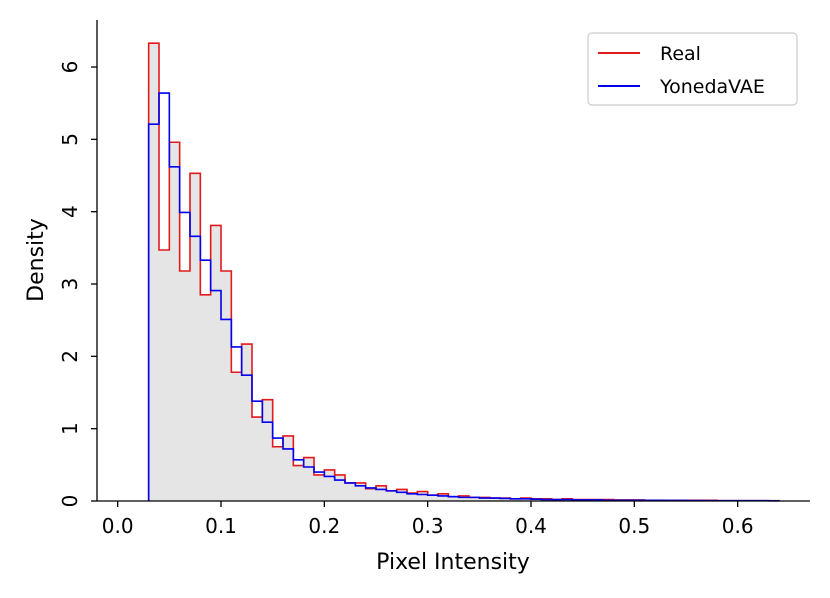  I want to click on y-tick-label: 5, so click(70, 139).